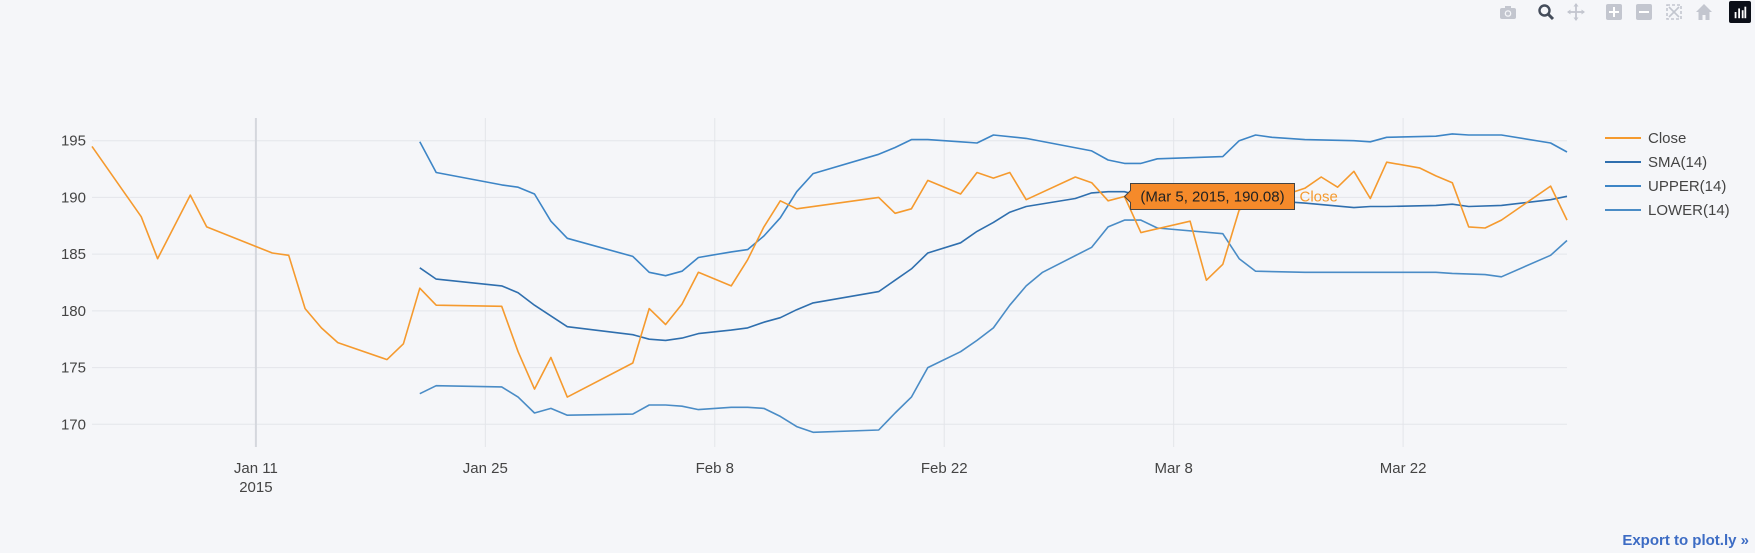 The height and width of the screenshot is (553, 1755). Describe the element at coordinates (1685, 540) in the screenshot. I see `export-link: Export to plot.ly »` at that location.